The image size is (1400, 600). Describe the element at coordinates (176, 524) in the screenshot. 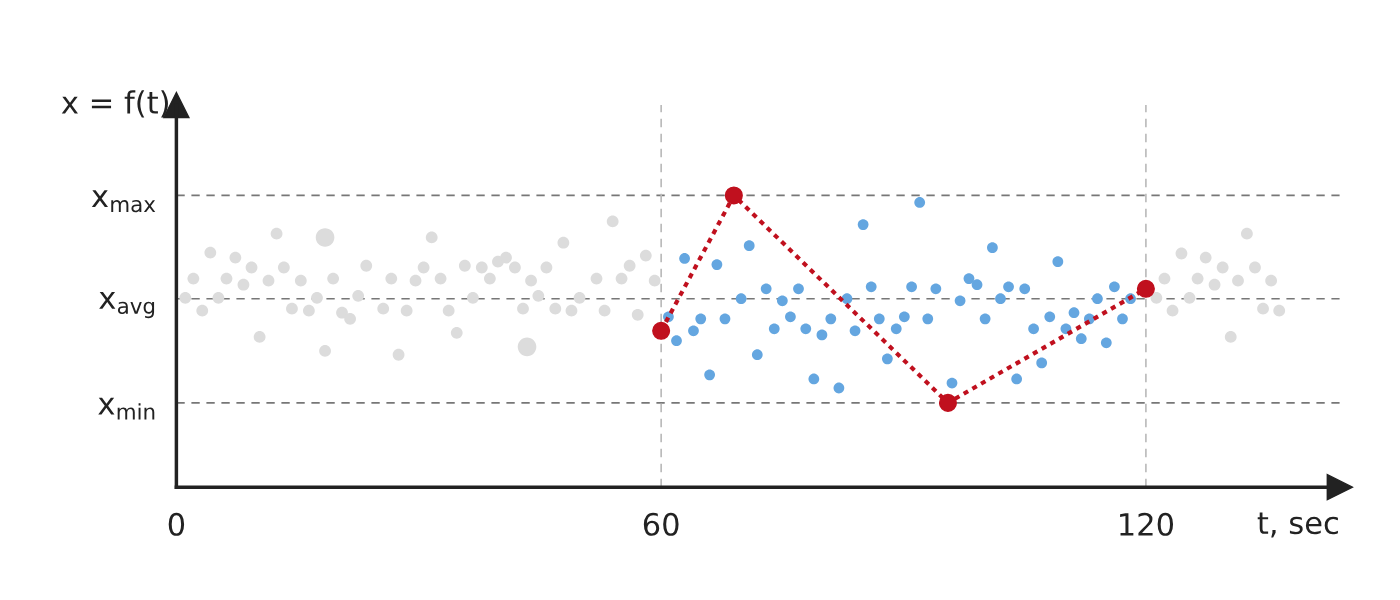

I see `x-tick-label: 0` at that location.